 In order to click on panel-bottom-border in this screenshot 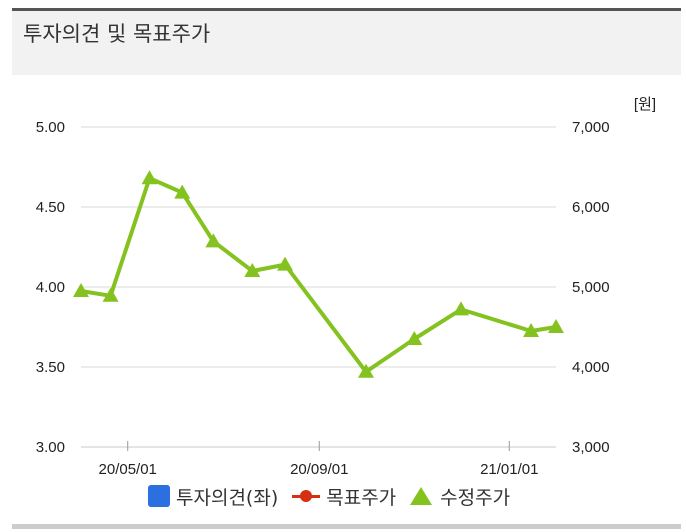, I will do `click(346, 526)`.